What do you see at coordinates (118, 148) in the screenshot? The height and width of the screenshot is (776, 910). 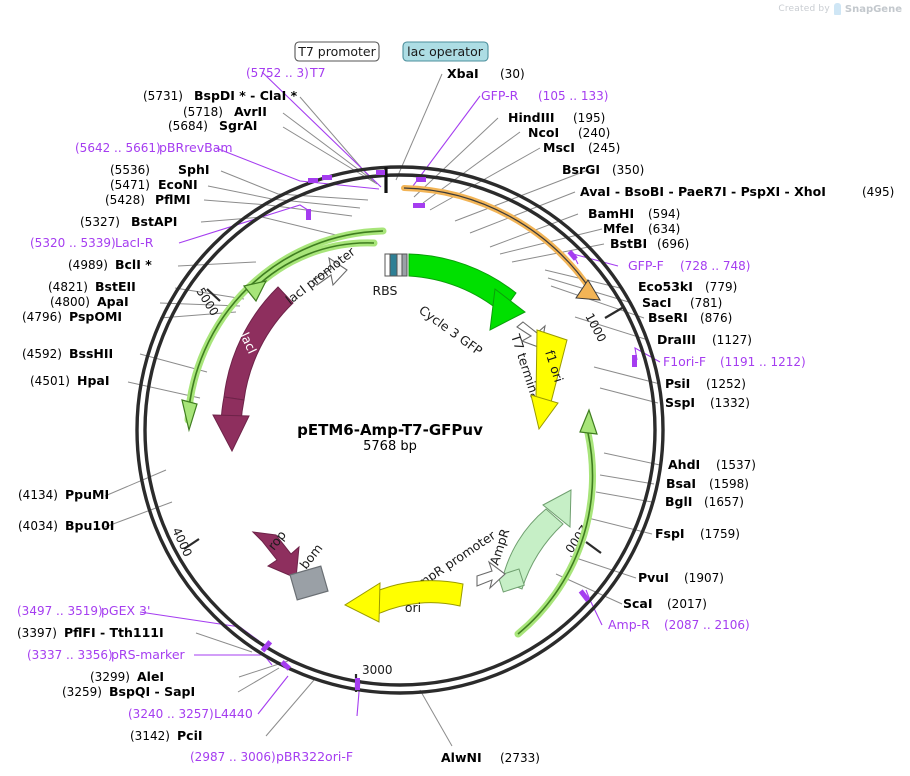 I see `label-pos: (5642 .. 5661)` at bounding box center [118, 148].